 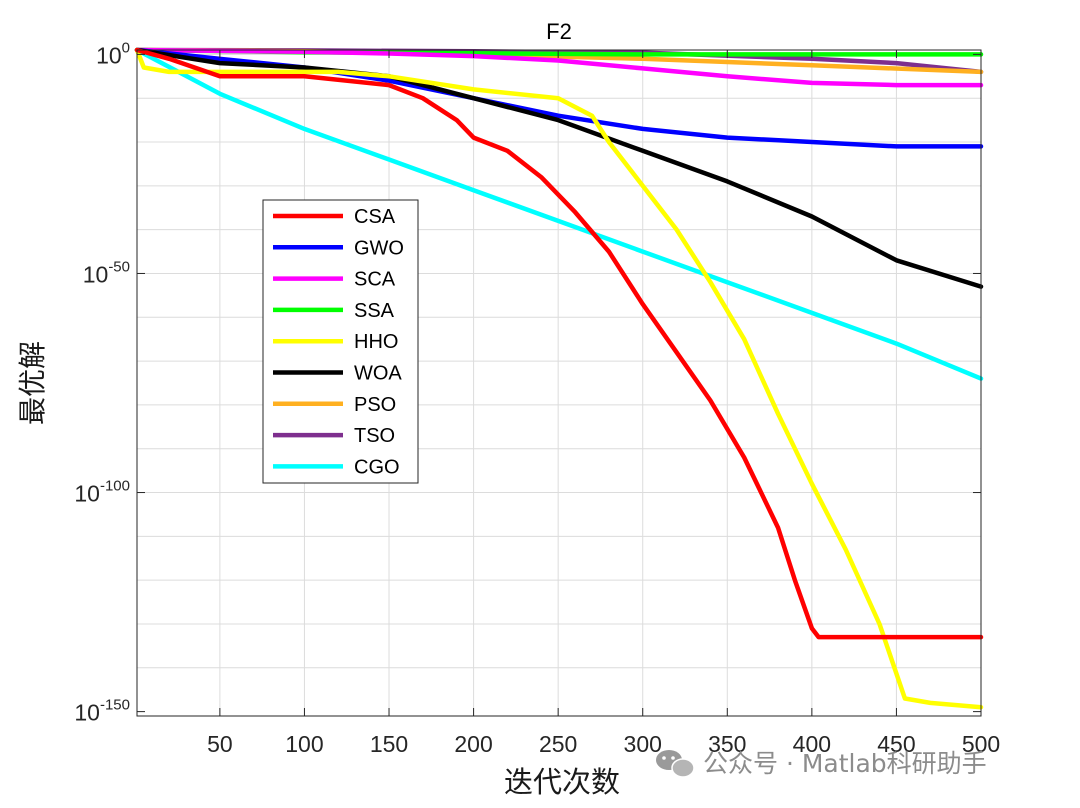 What do you see at coordinates (375, 405) in the screenshot?
I see `legend-label: PSO` at bounding box center [375, 405].